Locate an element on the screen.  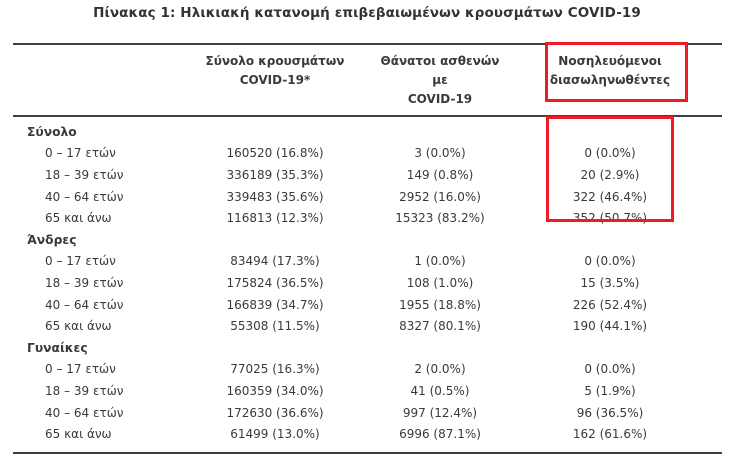
header-deaths-line1: Θάνατοι ασθενών με is located at coordinates (440, 70).